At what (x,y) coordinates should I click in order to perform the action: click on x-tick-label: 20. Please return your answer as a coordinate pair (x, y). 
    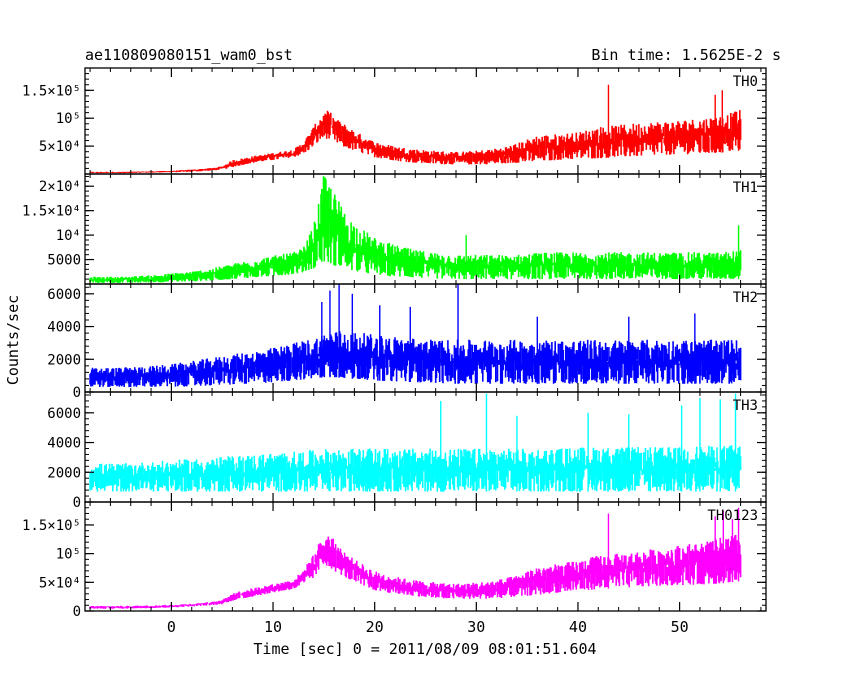
    Looking at the image, I should click on (375, 627).